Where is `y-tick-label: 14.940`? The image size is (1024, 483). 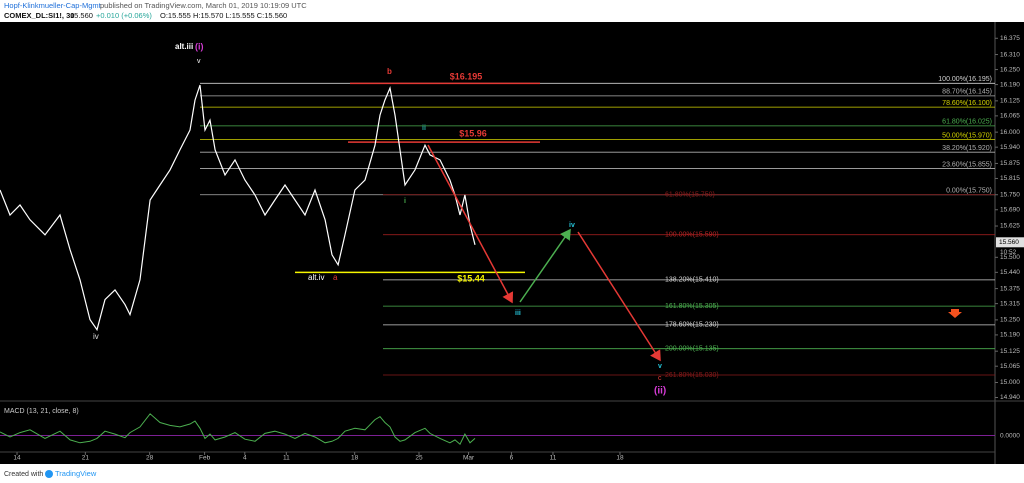
y-tick-label: 14.940 is located at coordinates (1010, 397).